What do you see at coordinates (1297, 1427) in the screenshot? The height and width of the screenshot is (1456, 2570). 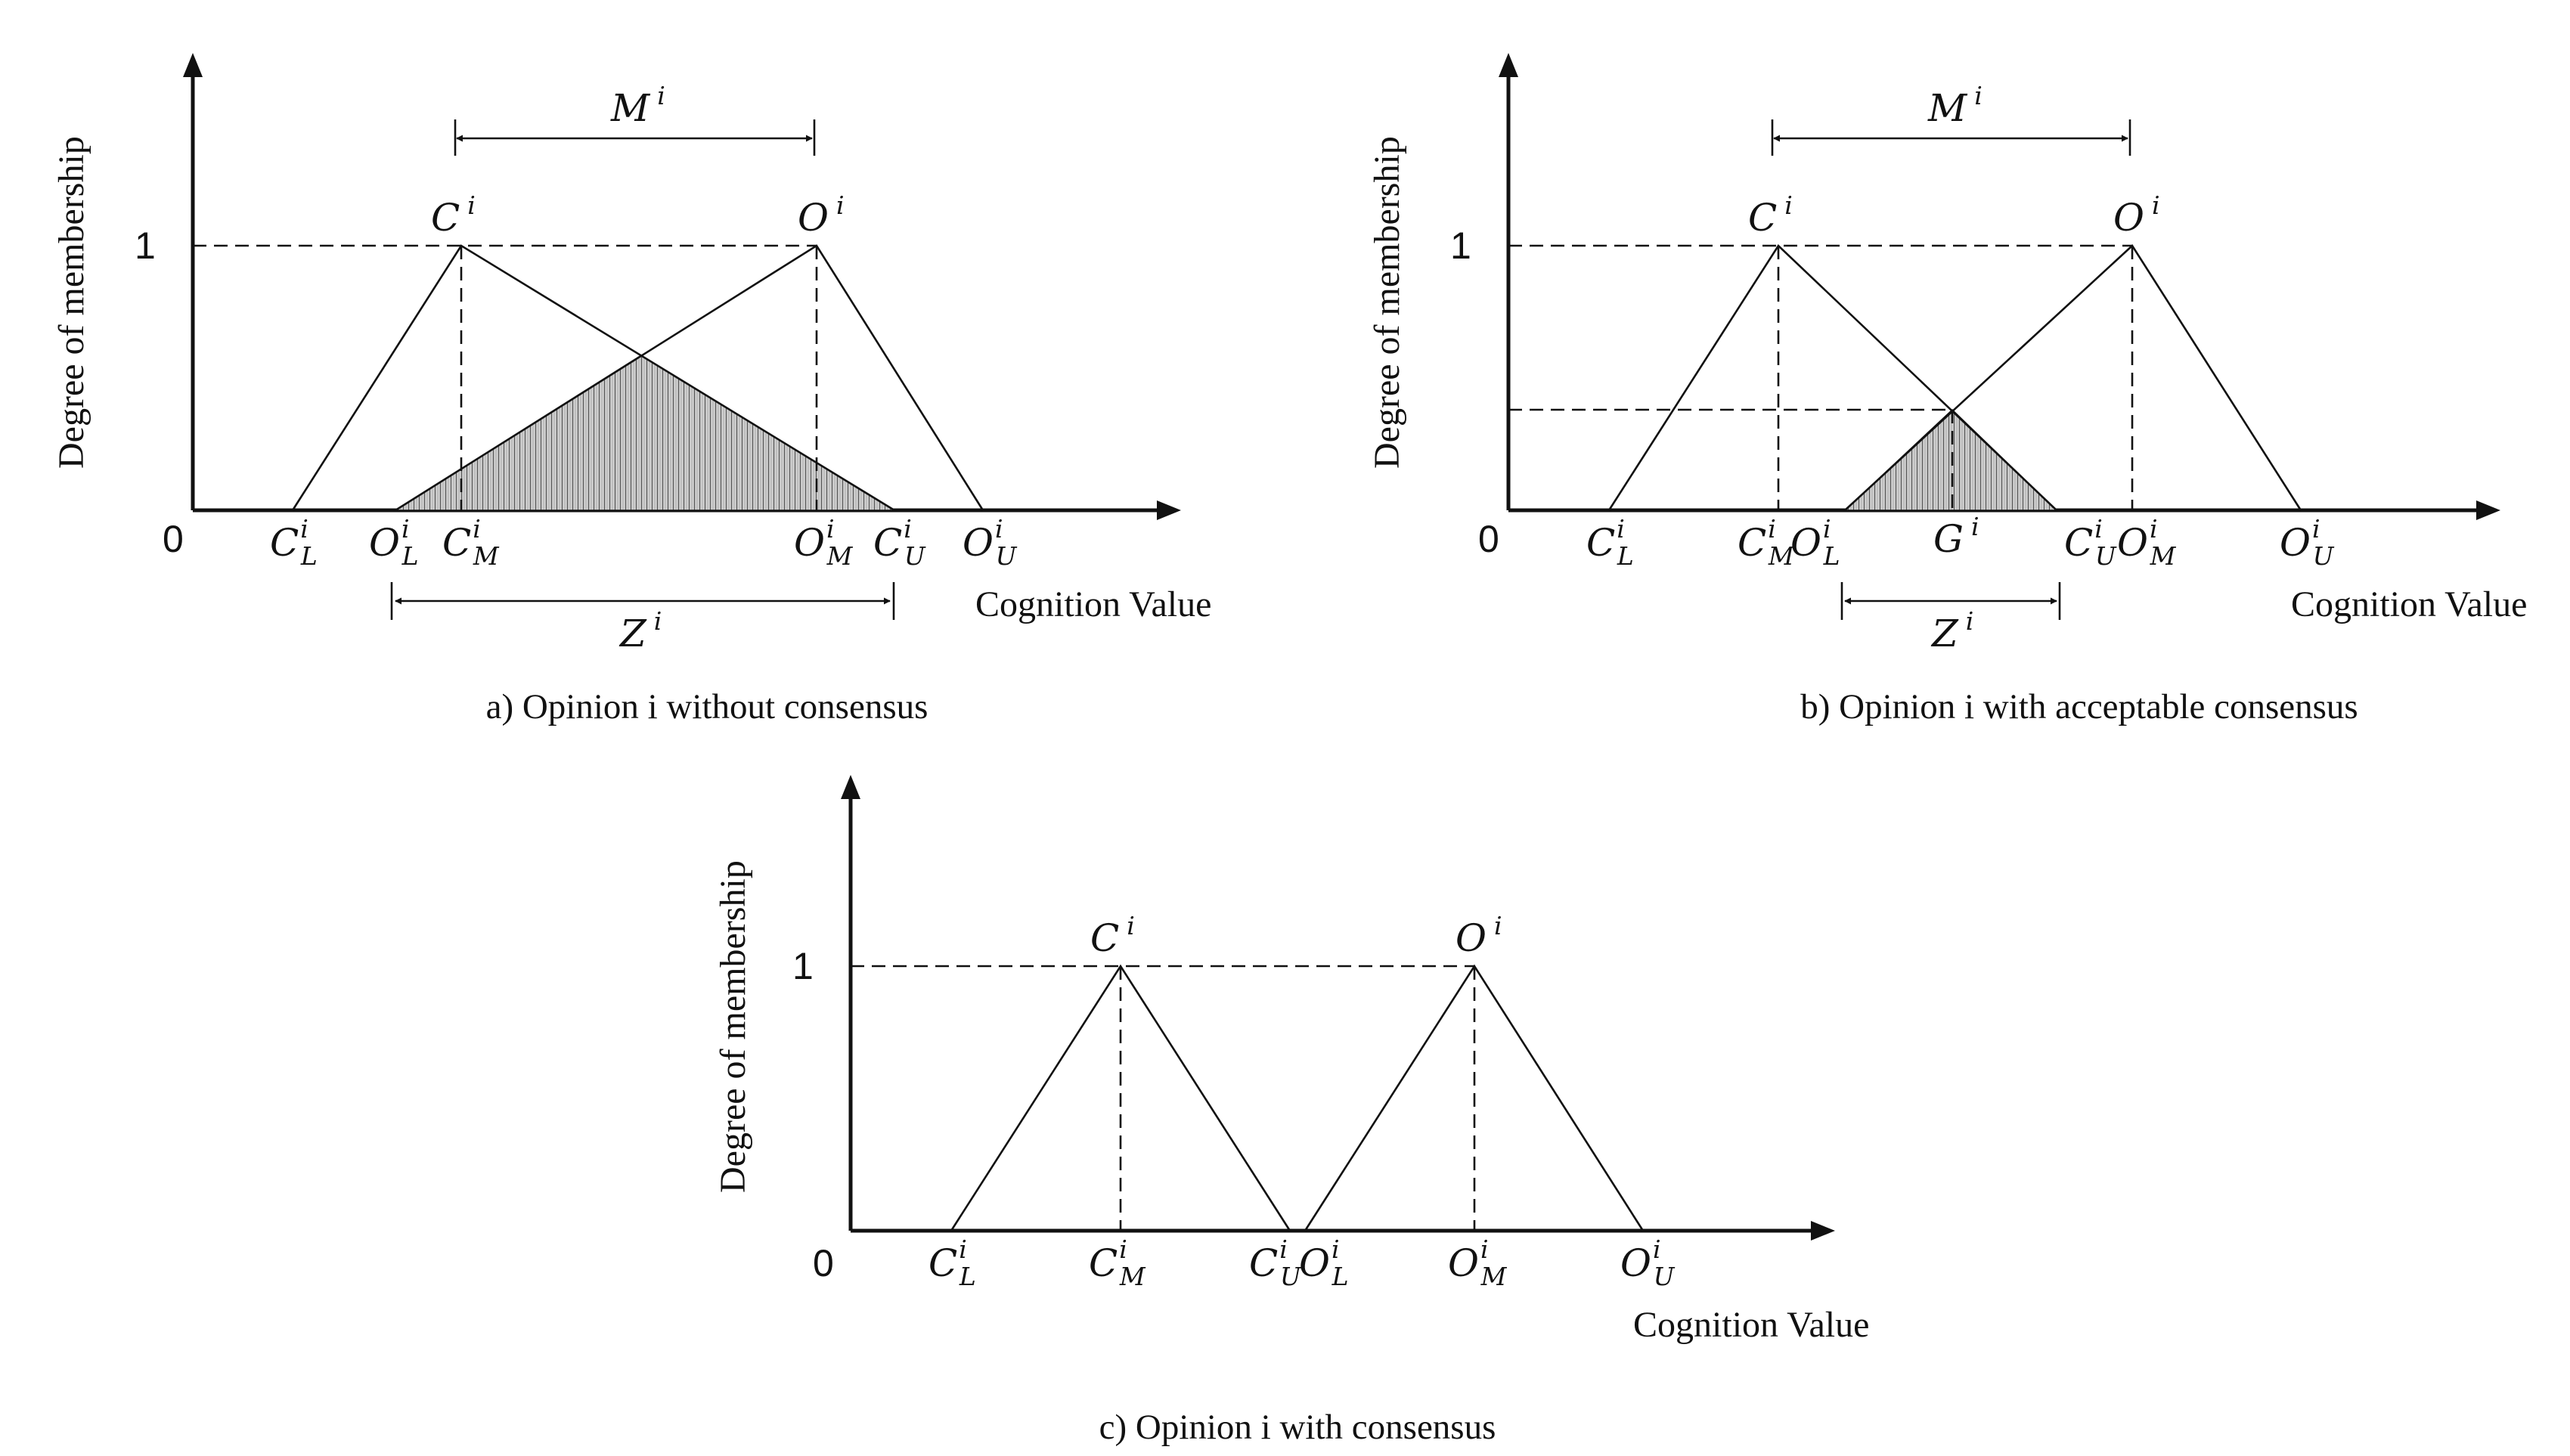 I see `panel-caption: c) Opinion i with consensus` at bounding box center [1297, 1427].